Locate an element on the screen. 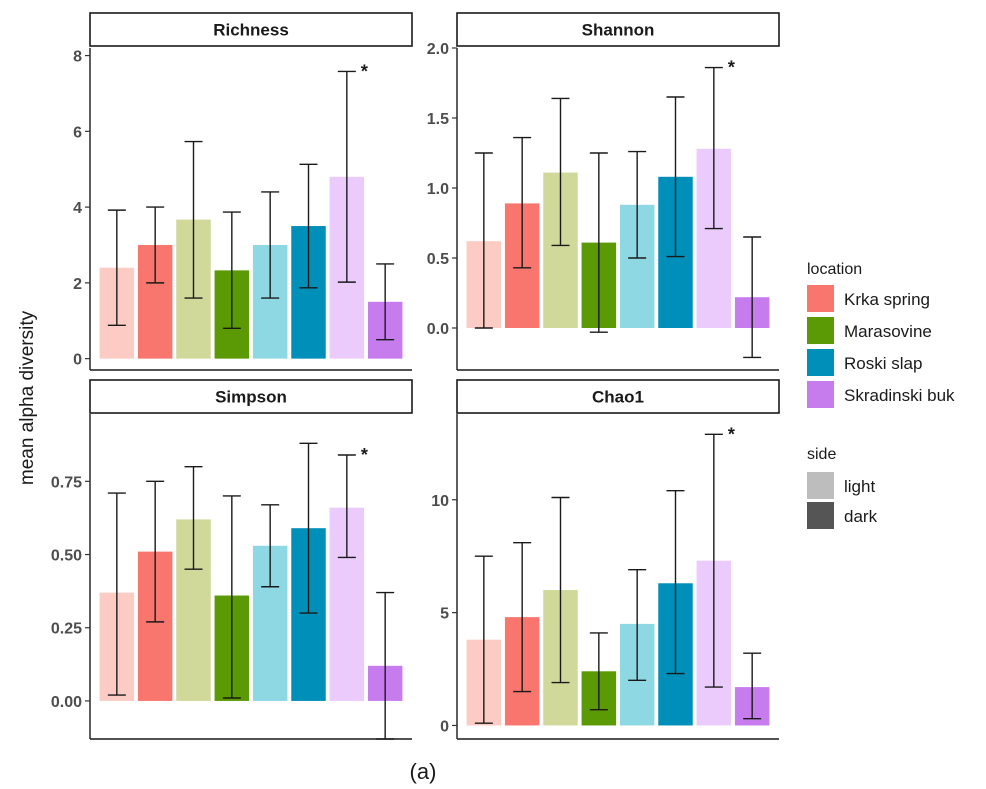  legend-key-krka-spring is located at coordinates (820, 298).